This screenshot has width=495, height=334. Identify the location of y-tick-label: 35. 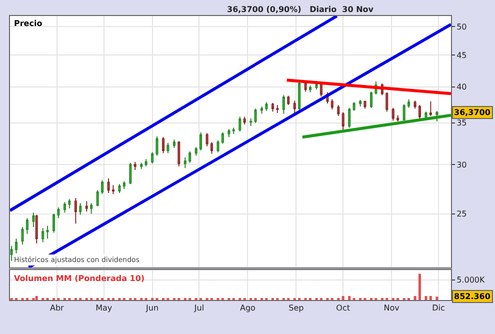
(461, 123).